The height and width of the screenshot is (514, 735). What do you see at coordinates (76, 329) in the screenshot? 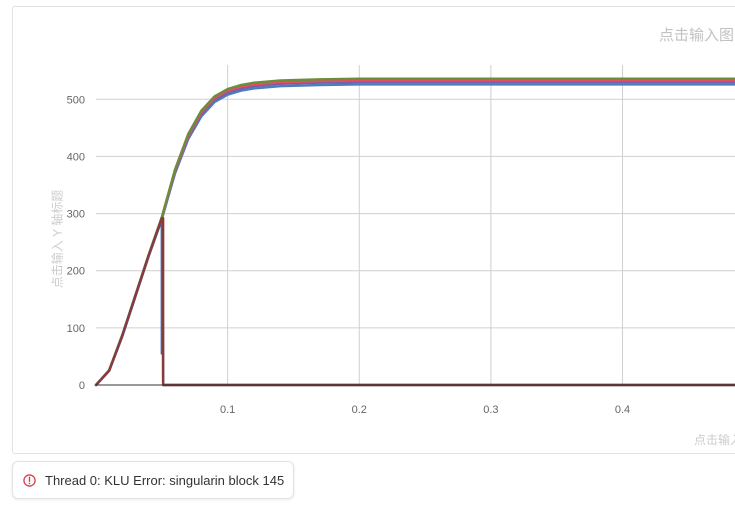
I see `y-tick-label: 100` at bounding box center [76, 329].